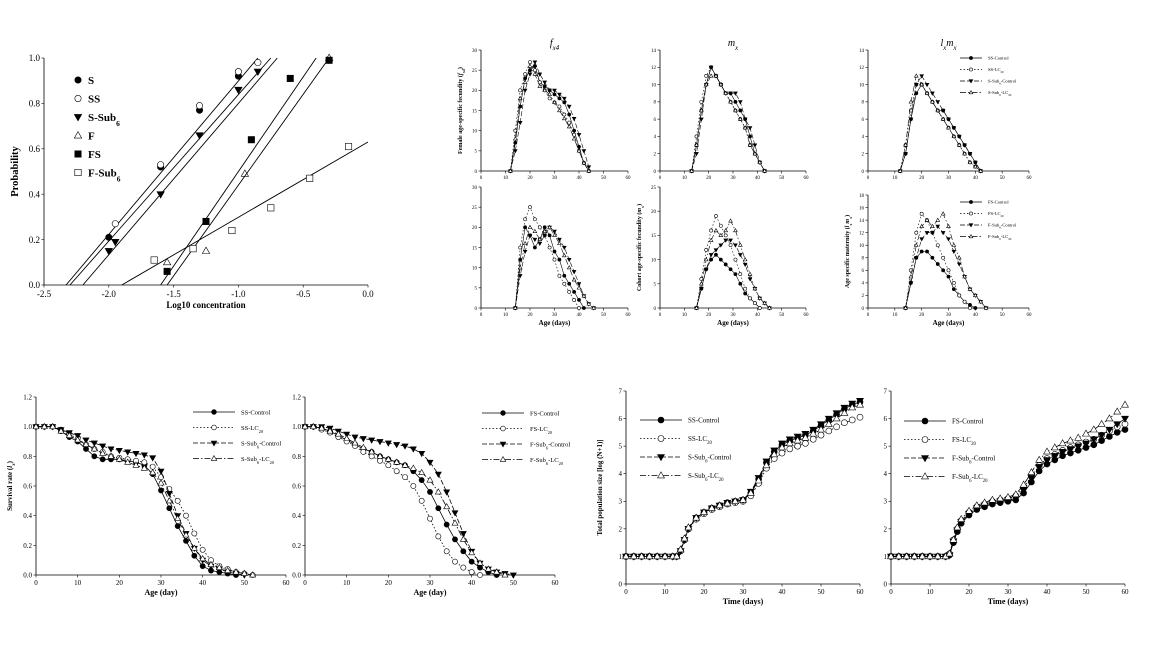  Describe the element at coordinates (863, 154) in the screenshot. I see `y-tick-label: 2` at that location.